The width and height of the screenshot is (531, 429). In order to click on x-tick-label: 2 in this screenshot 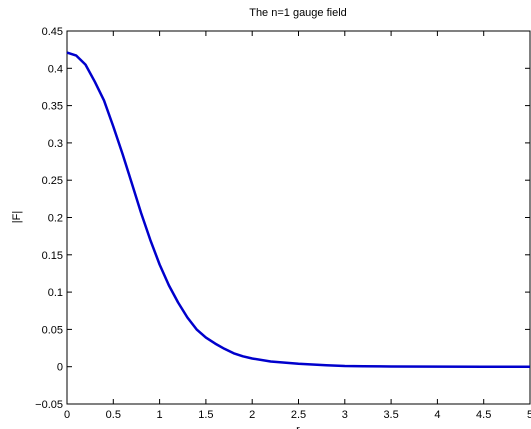, I will do `click(252, 415)`.